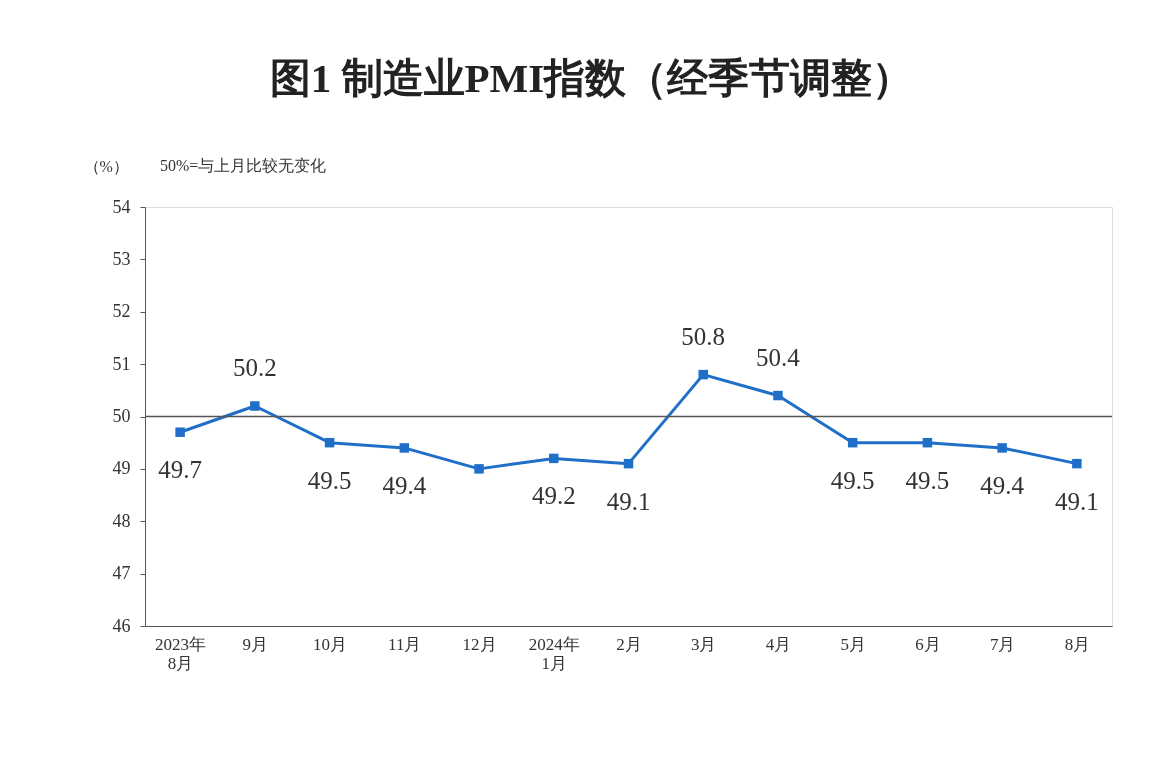 The image size is (1176, 757). Describe the element at coordinates (181, 653) in the screenshot. I see `x-tick-label: 2023年 8月` at that location.